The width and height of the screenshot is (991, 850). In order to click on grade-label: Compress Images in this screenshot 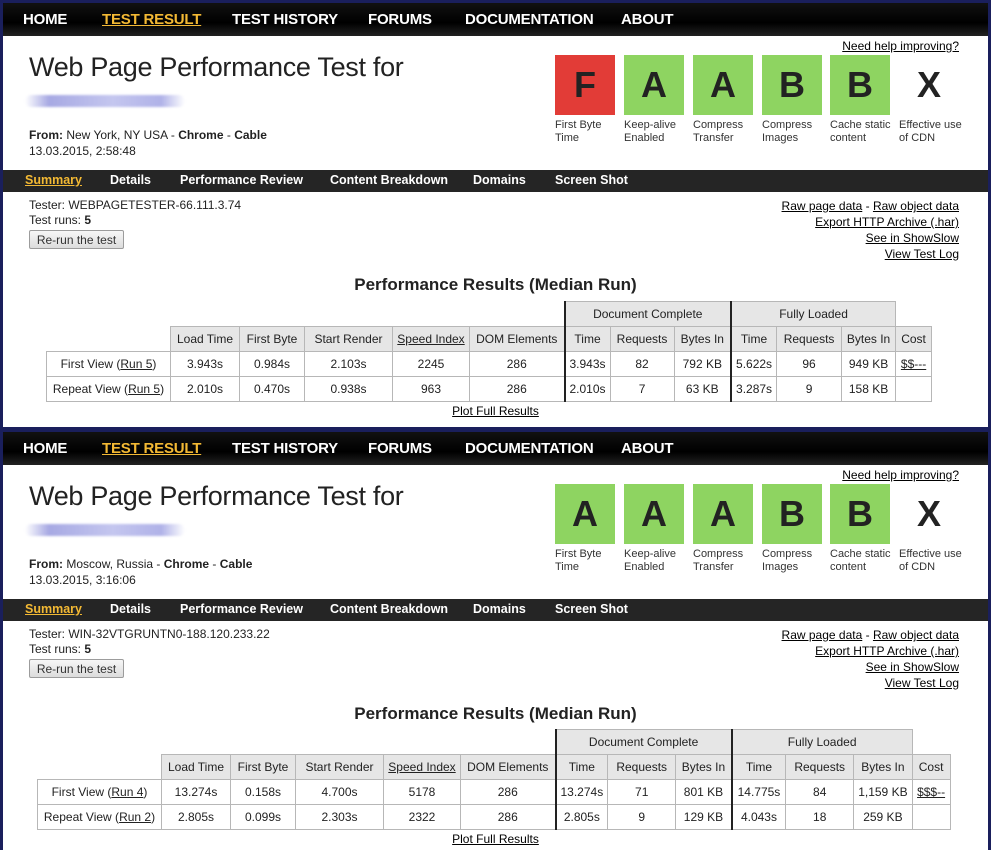, I will do `click(787, 131)`.